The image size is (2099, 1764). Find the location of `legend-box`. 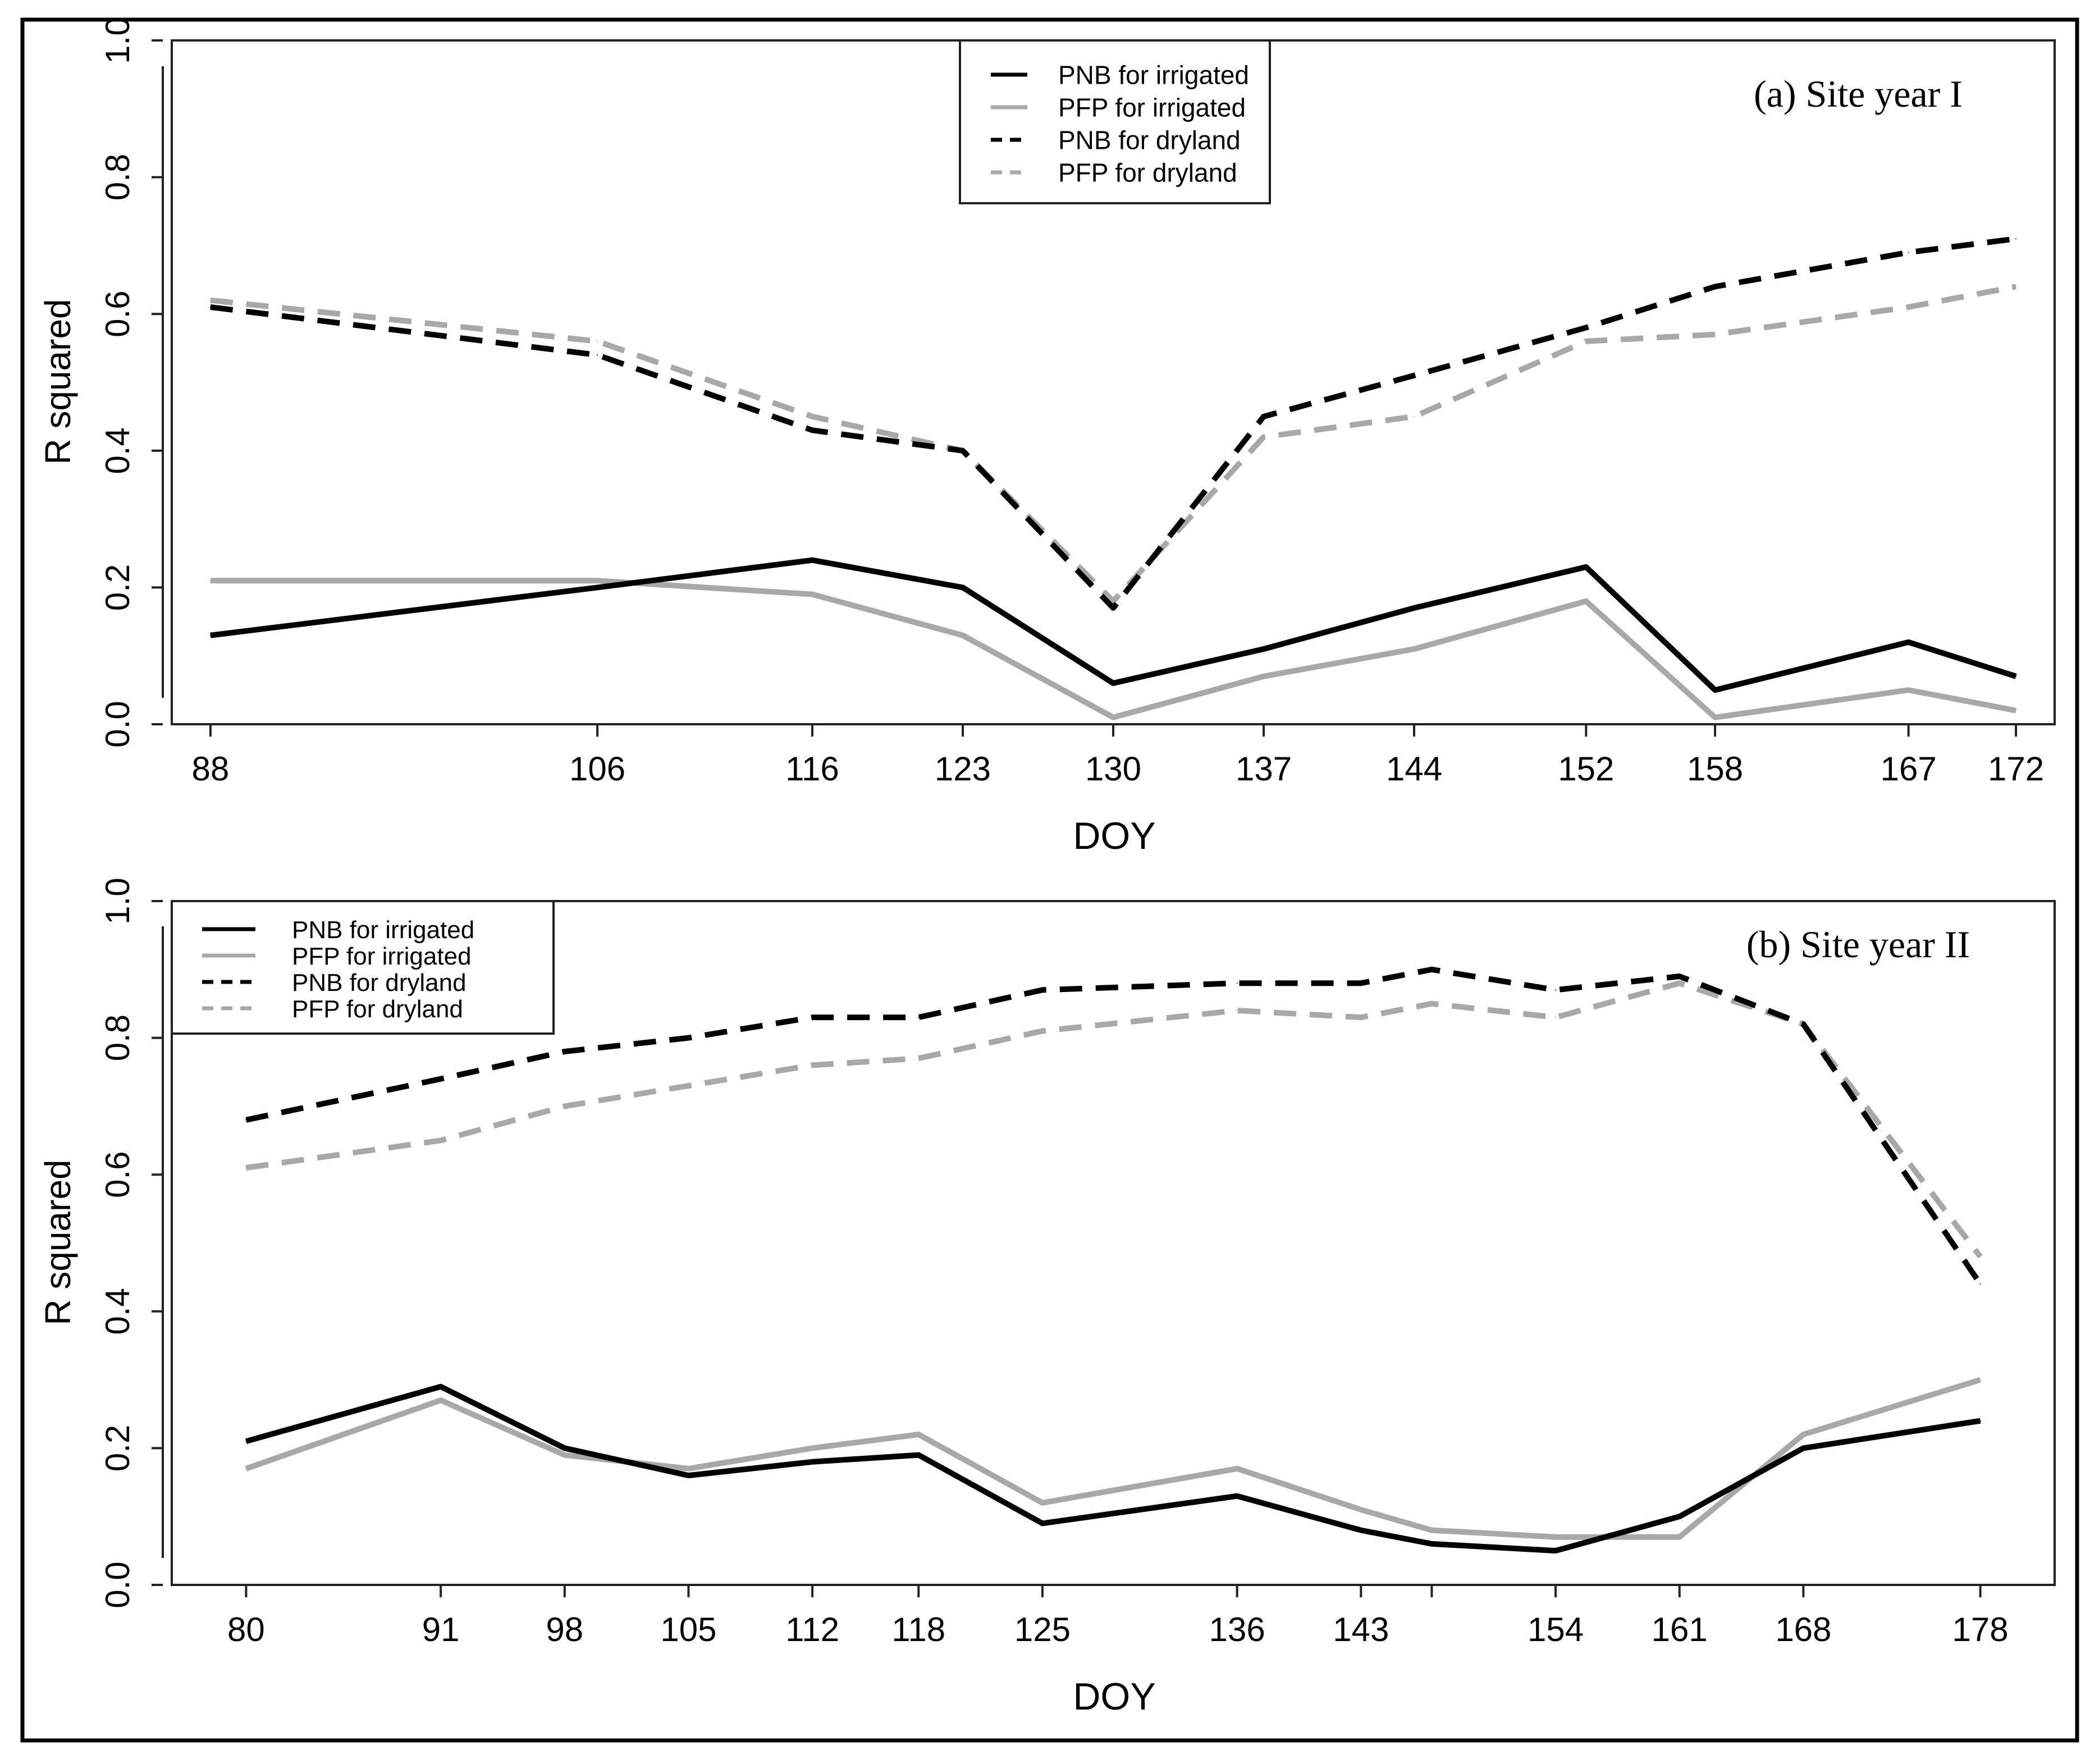

legend-box is located at coordinates (363, 967).